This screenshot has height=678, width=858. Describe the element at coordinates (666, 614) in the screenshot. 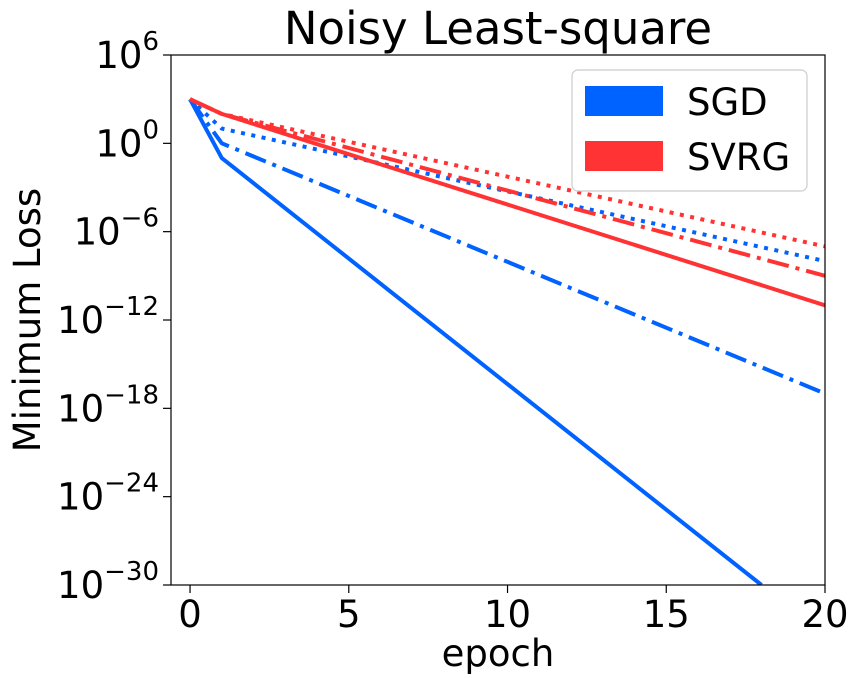

I see `x-tick-label: 15` at that location.